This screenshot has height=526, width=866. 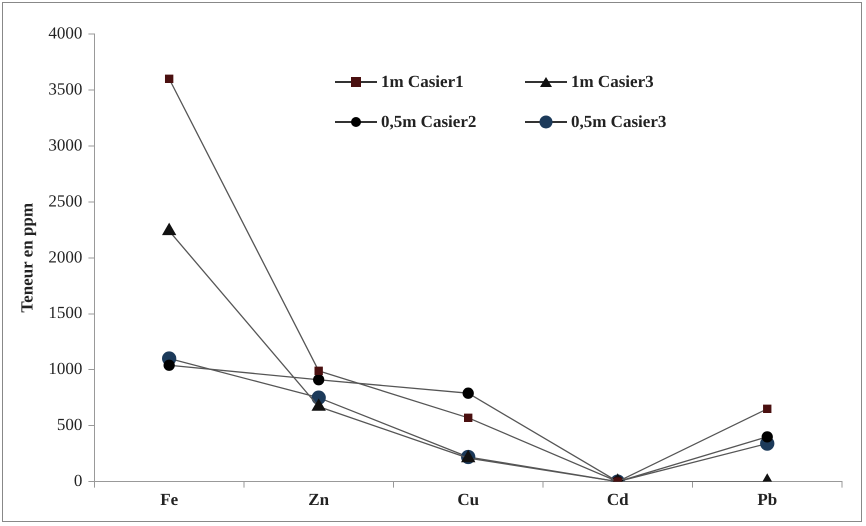 What do you see at coordinates (65, 256) in the screenshot?
I see `y-tick-label: 2000` at bounding box center [65, 256].